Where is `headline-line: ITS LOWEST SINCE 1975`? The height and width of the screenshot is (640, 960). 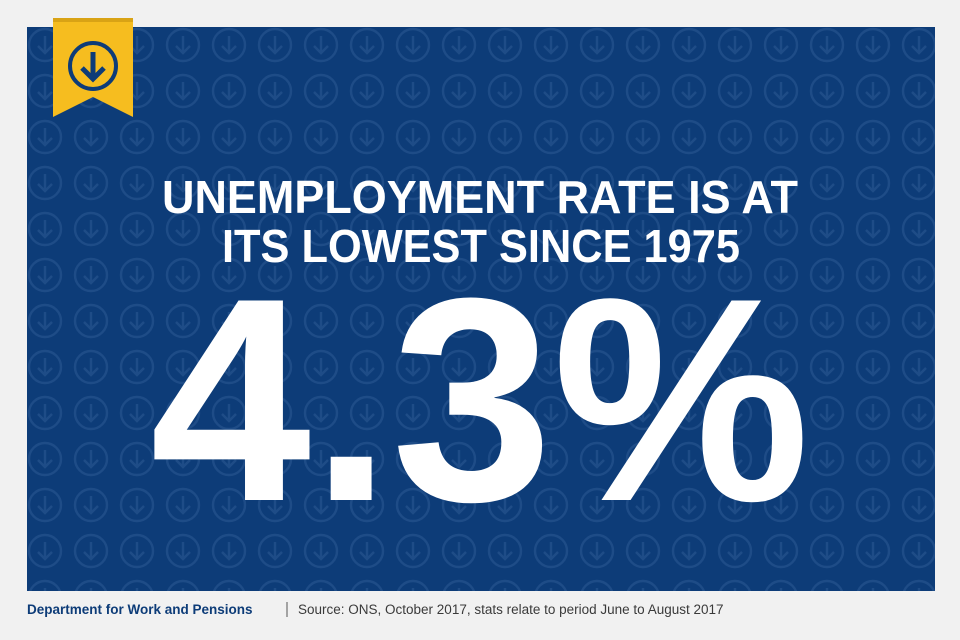
headline-line: ITS LOWEST SINCE 1975 is located at coordinates (481, 246).